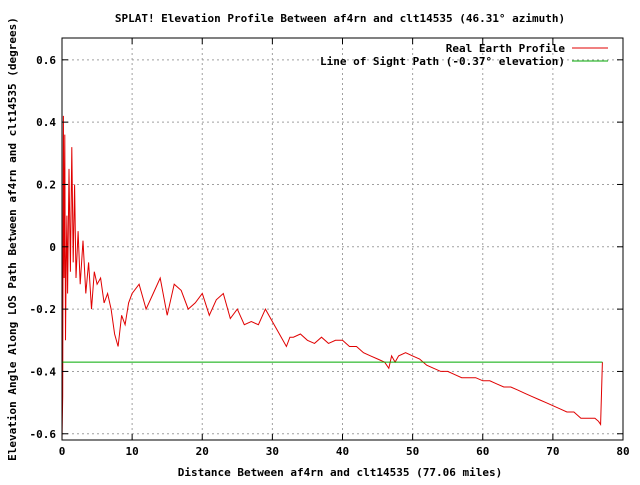  I want to click on x-tick-label: 80, so click(622, 451).